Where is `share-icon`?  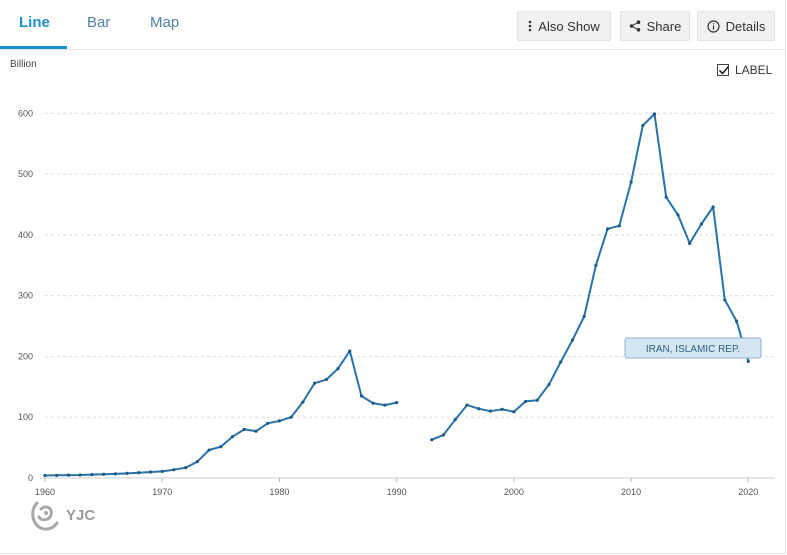
share-icon is located at coordinates (634, 26).